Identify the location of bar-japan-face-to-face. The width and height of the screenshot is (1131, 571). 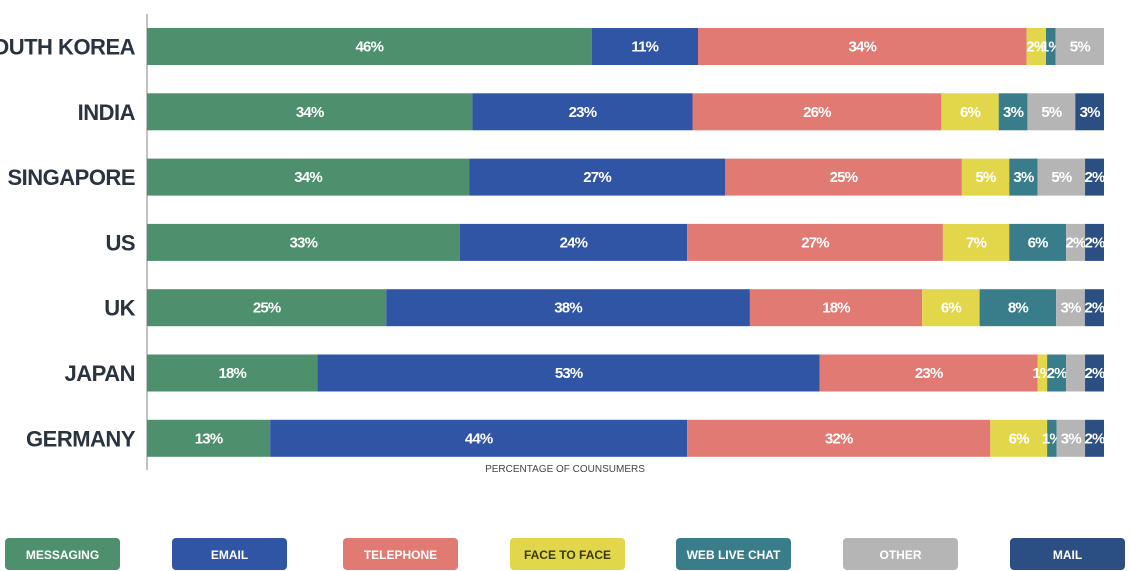
(1042, 373).